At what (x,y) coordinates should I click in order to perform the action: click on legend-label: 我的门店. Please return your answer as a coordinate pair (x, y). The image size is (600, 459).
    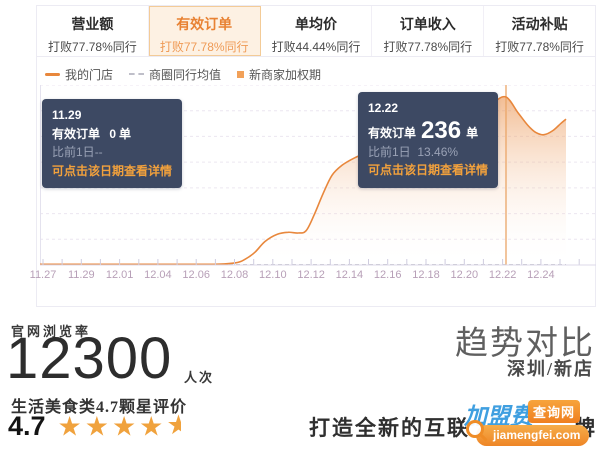
    Looking at the image, I should click on (89, 74).